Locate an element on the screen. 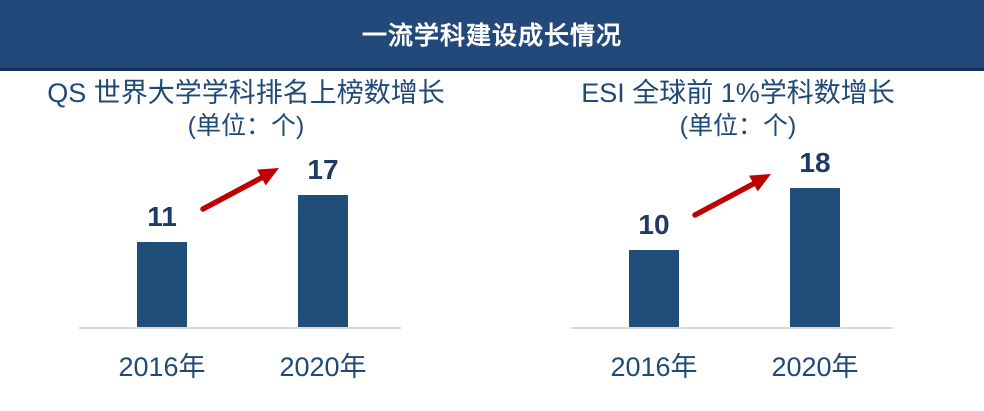 Image resolution: width=984 pixels, height=411 pixels. bar-value-label: 11 is located at coordinates (162, 217).